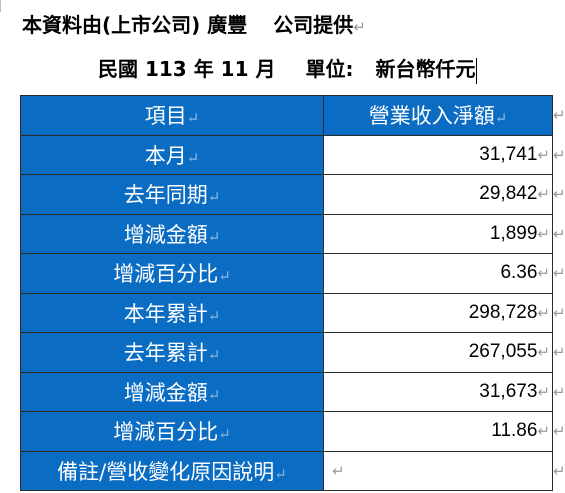 The width and height of the screenshot is (565, 493). I want to click on row-value-cell: 31,673↵, so click(438, 391).